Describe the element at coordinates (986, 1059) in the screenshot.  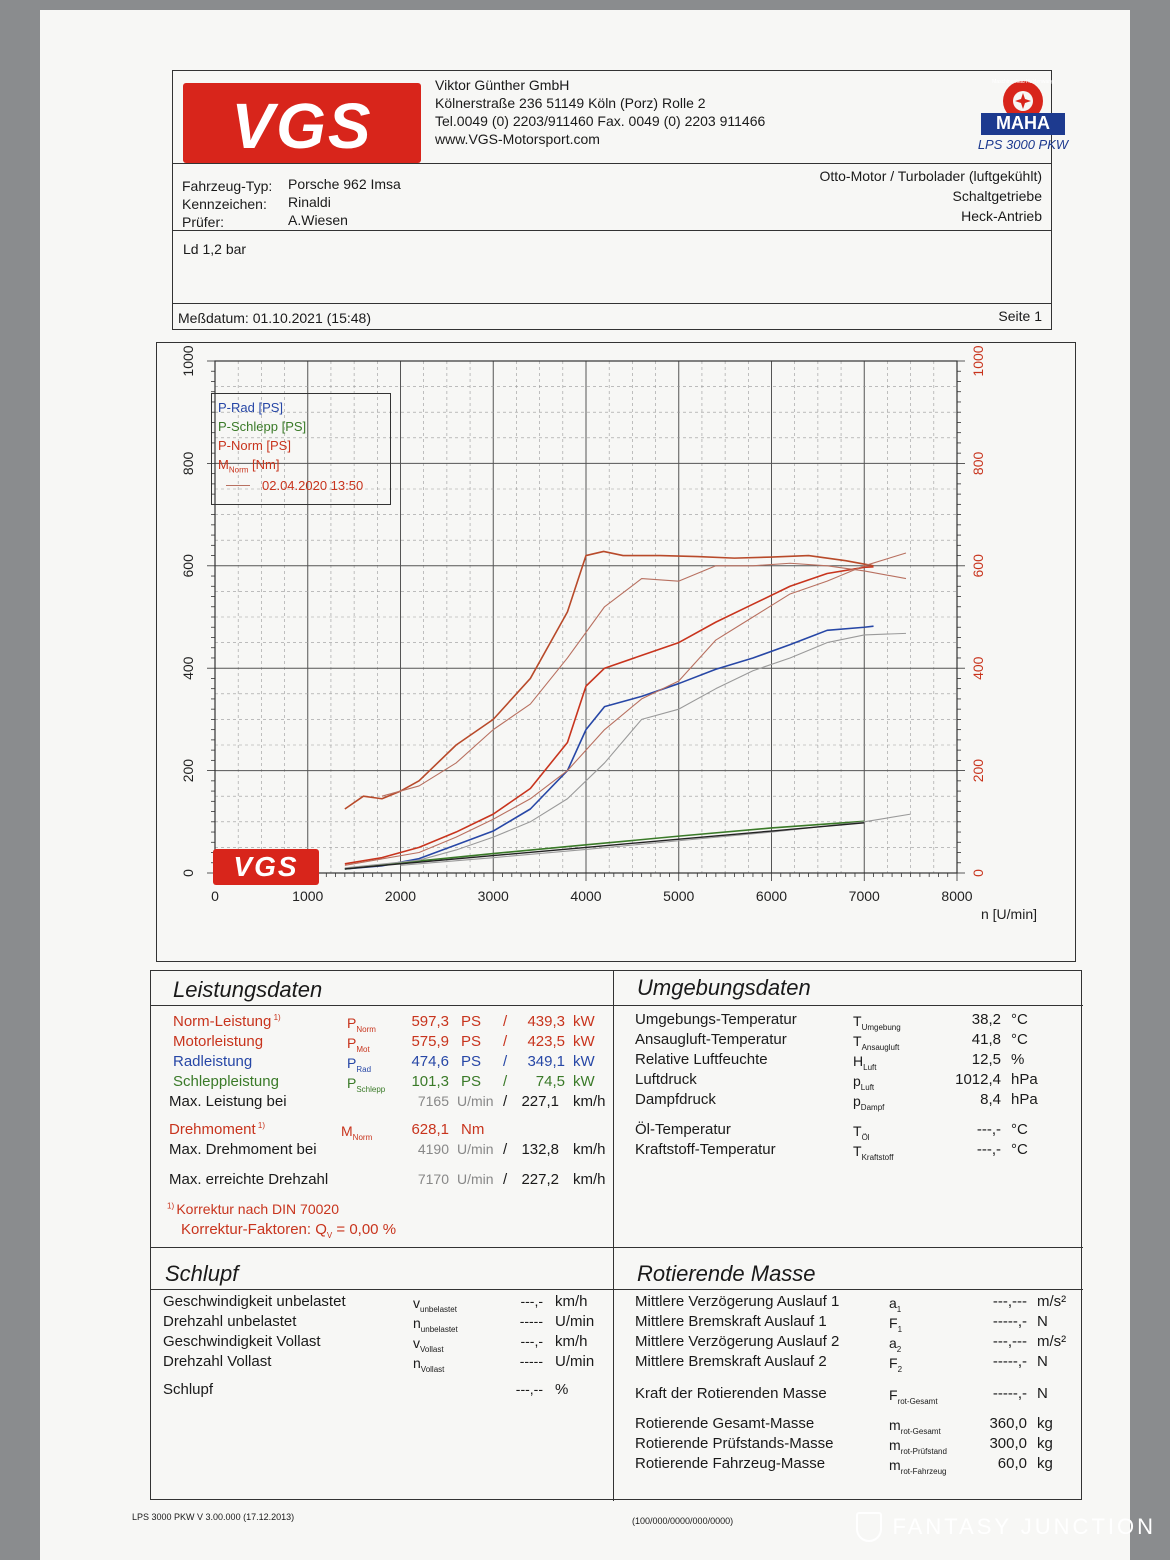
I see `environment-value: 12,5` at that location.